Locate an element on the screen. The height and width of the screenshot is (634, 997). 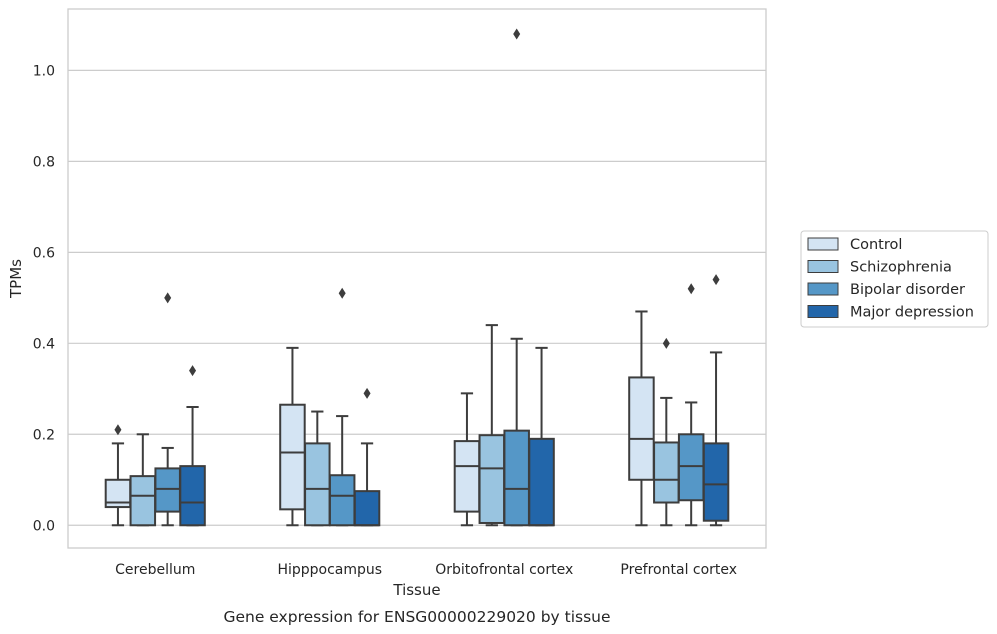
y-axis-label: TPMs is located at coordinates (16, 279).